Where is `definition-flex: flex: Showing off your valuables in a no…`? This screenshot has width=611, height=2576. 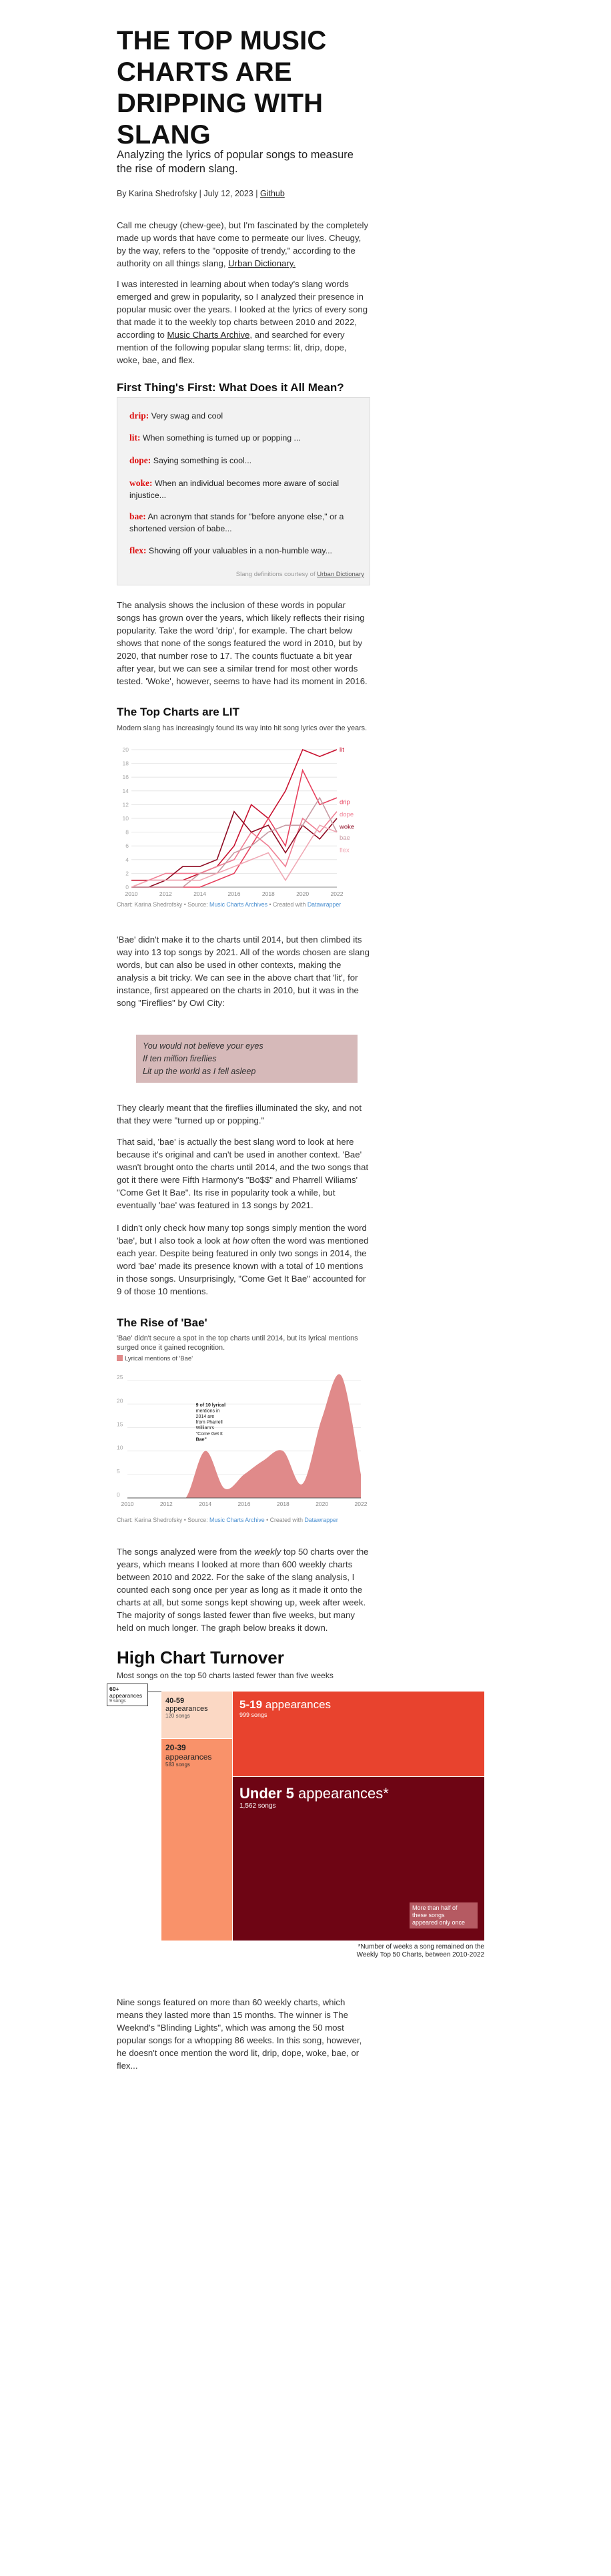
definition-flex: flex: Showing off your valuables in a no… is located at coordinates (245, 551).